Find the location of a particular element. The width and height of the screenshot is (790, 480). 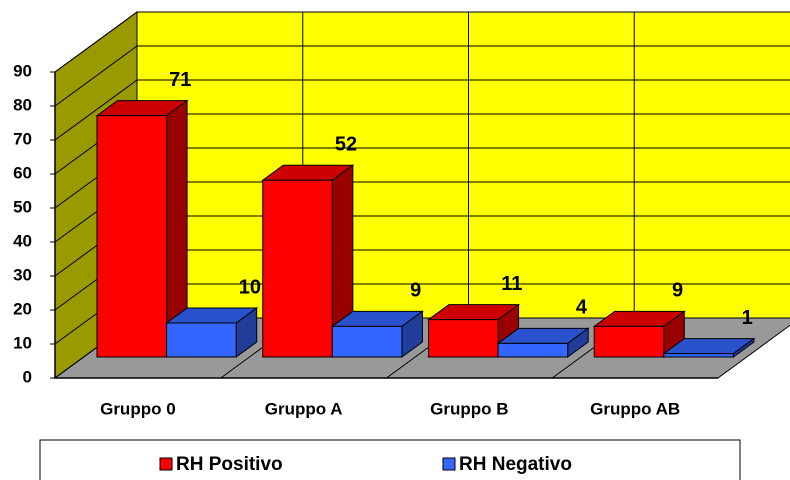

y-tick-label: 70 is located at coordinates (22, 138).